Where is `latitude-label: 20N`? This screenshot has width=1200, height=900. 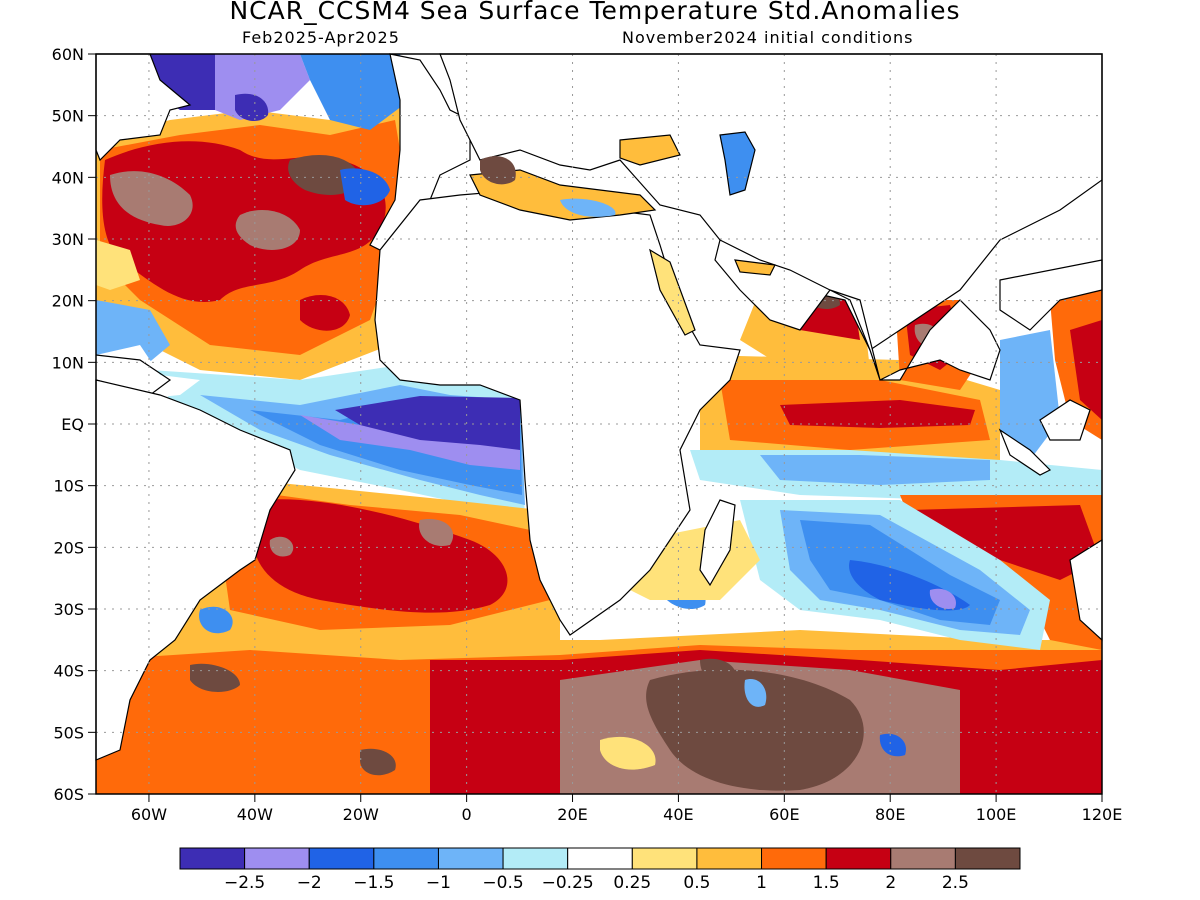 latitude-label: 20N is located at coordinates (68, 301).